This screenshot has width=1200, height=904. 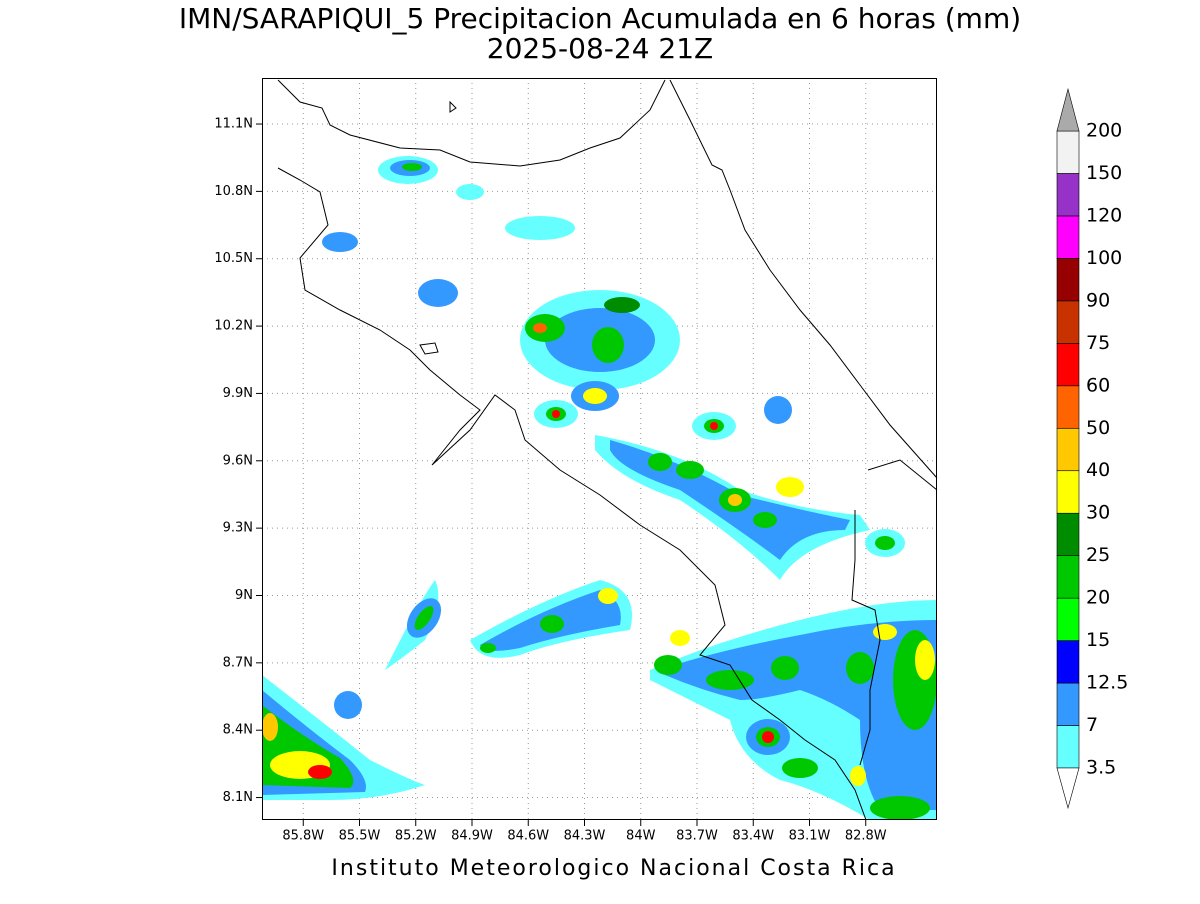 I want to click on x-tick-label: 84.6W, so click(x=528, y=836).